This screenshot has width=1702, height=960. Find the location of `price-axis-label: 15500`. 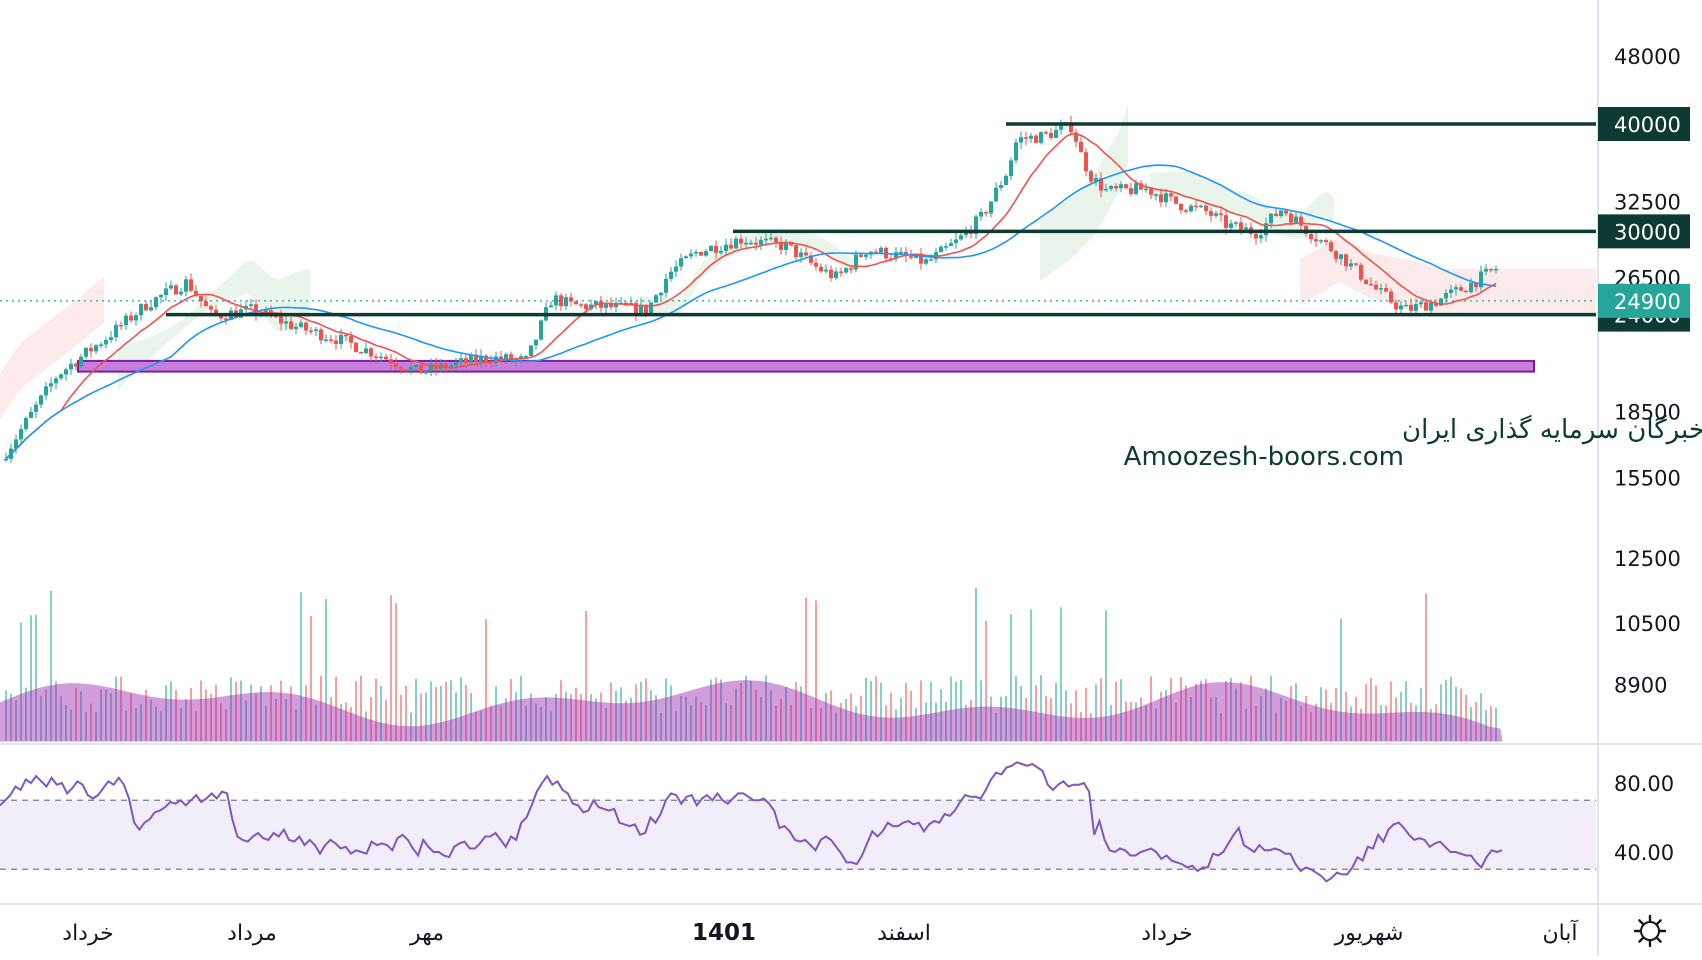

price-axis-label: 15500 is located at coordinates (1647, 479).